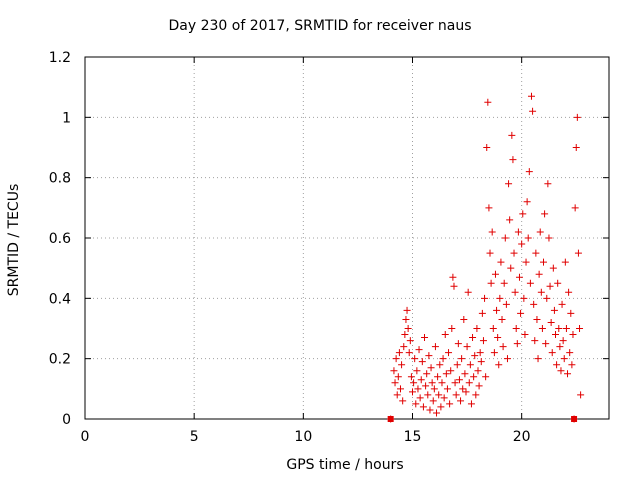 The height and width of the screenshot is (480, 640). What do you see at coordinates (66, 118) in the screenshot?
I see `y-tick-label: 1` at bounding box center [66, 118].